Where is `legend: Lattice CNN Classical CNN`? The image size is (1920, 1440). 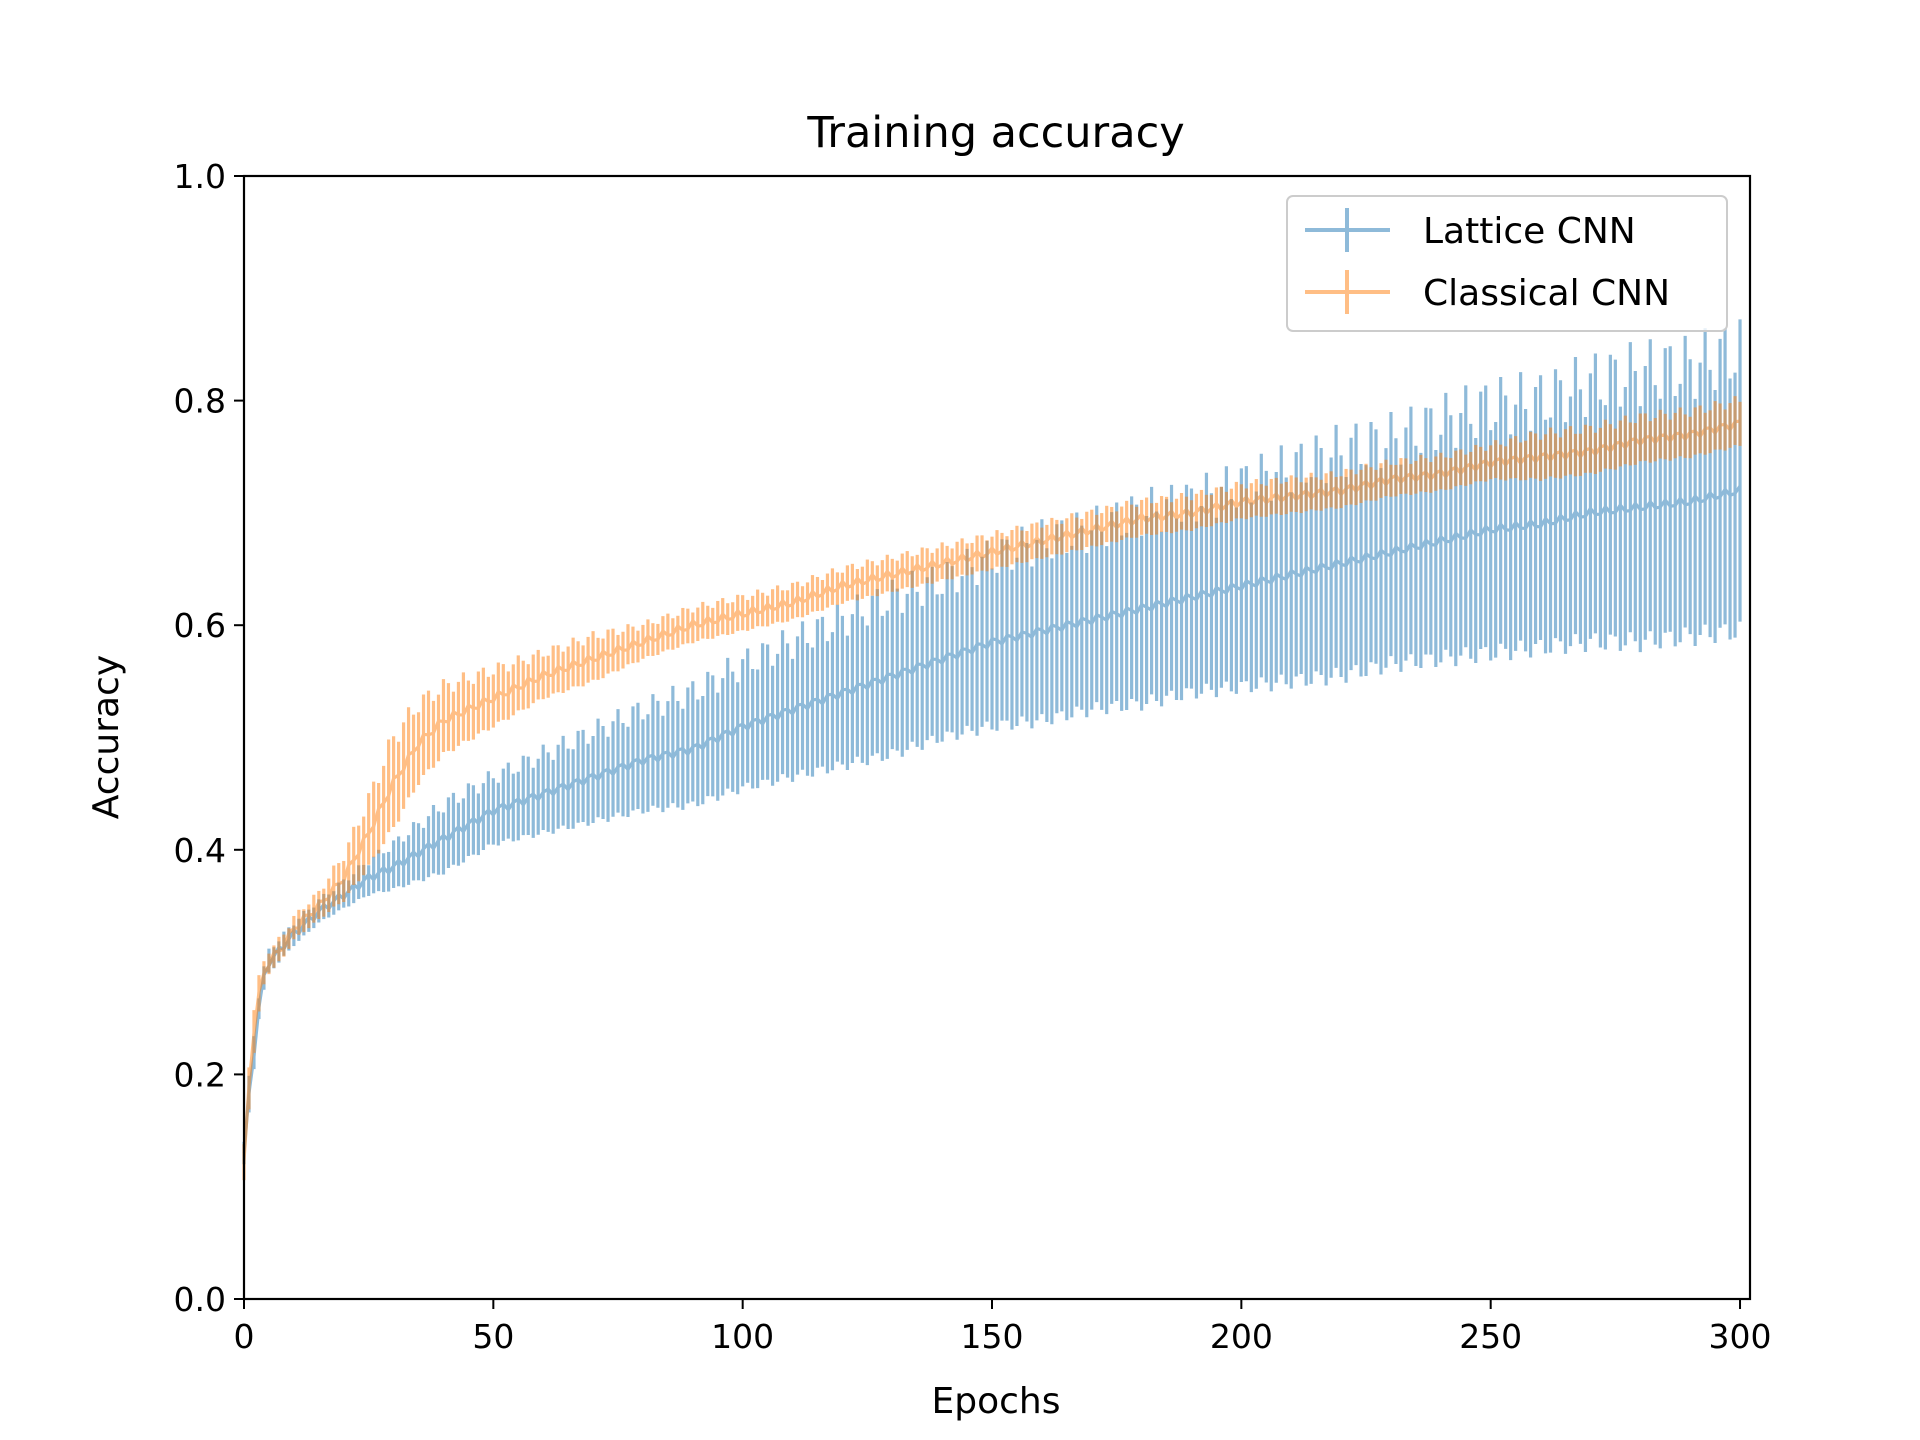
legend: Lattice CNN Classical CNN is located at coordinates (1507, 263).